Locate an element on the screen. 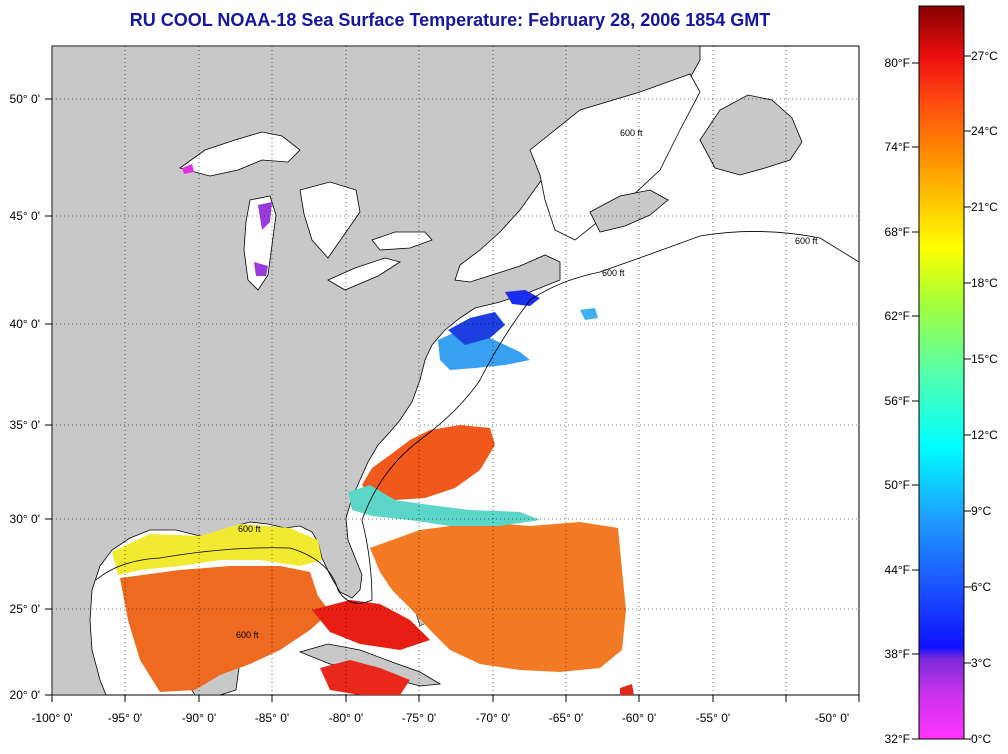 This screenshot has height=754, width=1008. lon-label: -95° 0' is located at coordinates (125, 718).